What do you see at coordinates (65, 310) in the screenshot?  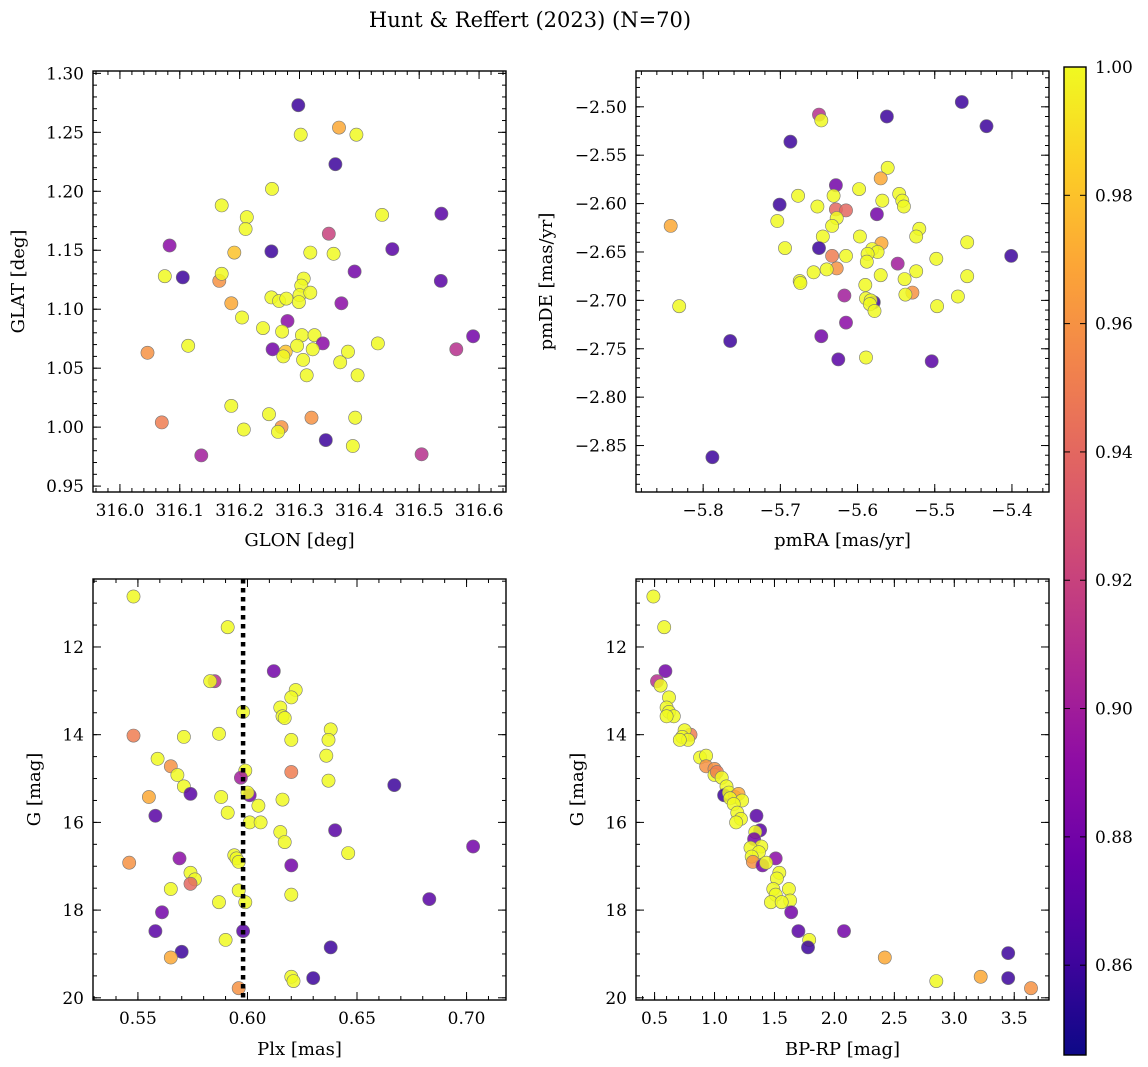 I see `sky-ytick-label: 1.10` at bounding box center [65, 310].